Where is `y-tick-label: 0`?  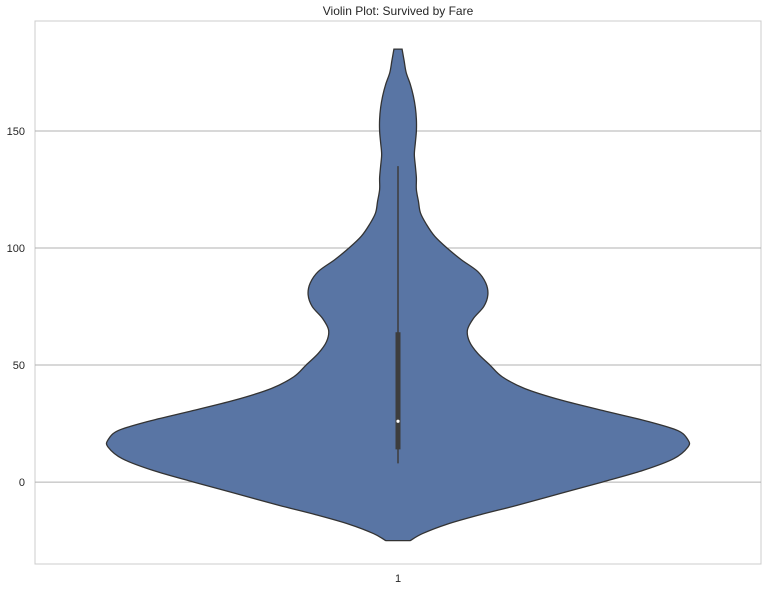
y-tick-label: 0 is located at coordinates (22, 483).